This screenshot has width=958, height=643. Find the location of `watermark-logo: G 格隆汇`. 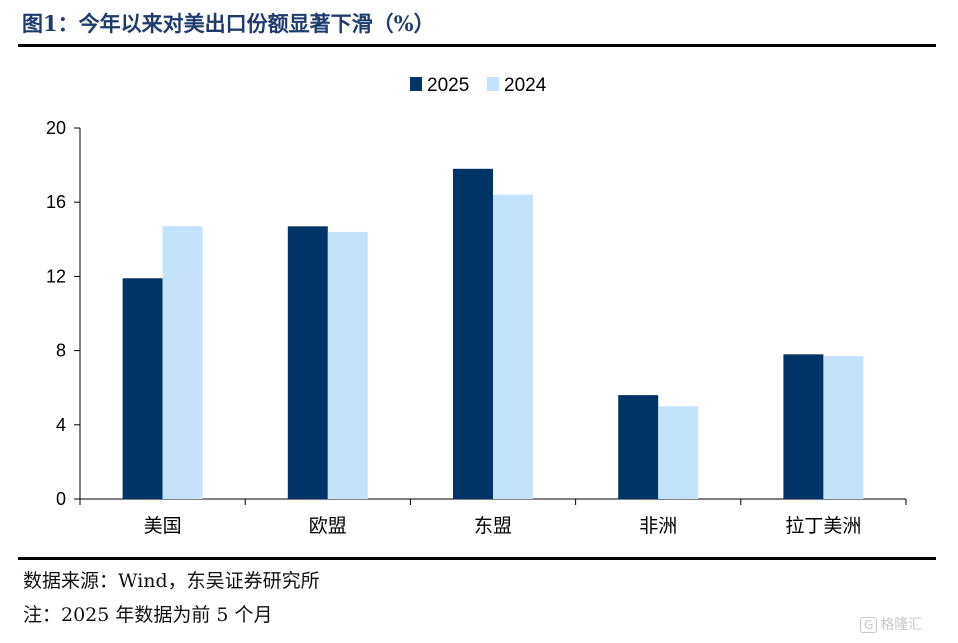

watermark-logo: G 格隆汇 is located at coordinates (891, 624).